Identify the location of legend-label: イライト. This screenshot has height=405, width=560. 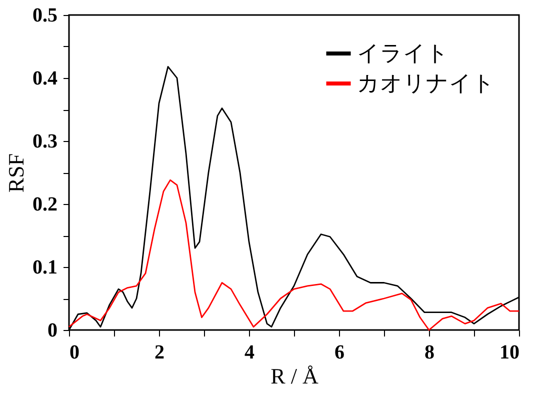
(403, 53).